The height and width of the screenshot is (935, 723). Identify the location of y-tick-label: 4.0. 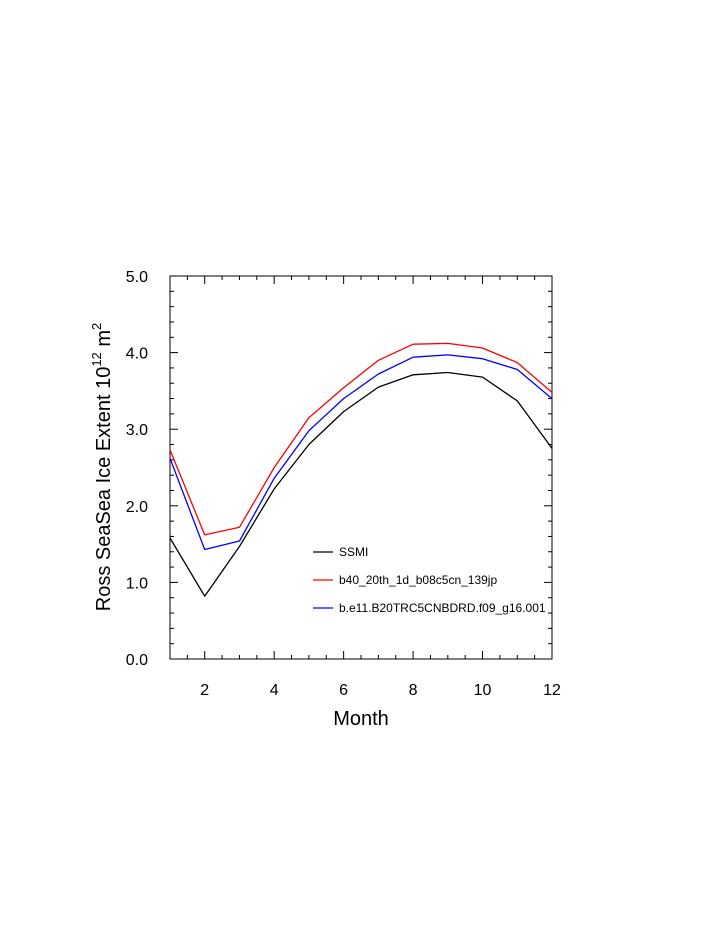
(137, 354).